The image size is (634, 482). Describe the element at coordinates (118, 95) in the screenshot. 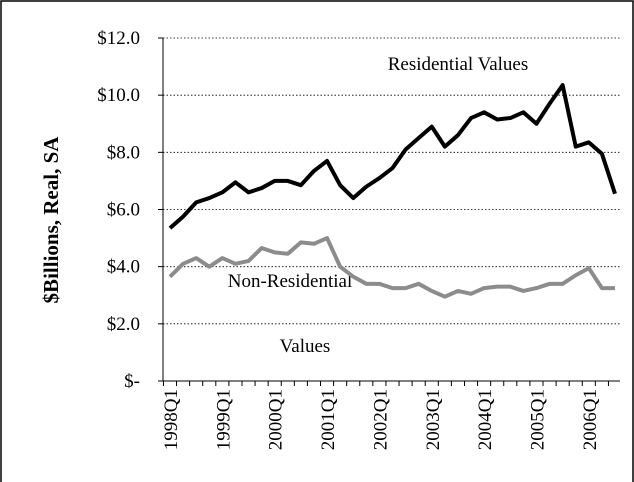

I see `y-tick-label: $10.0` at that location.